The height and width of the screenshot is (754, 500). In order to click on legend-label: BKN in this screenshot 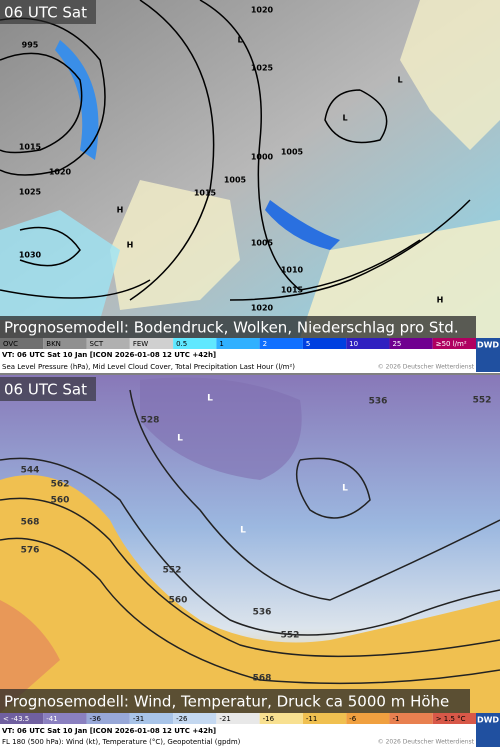, I will do `click(53, 344)`.